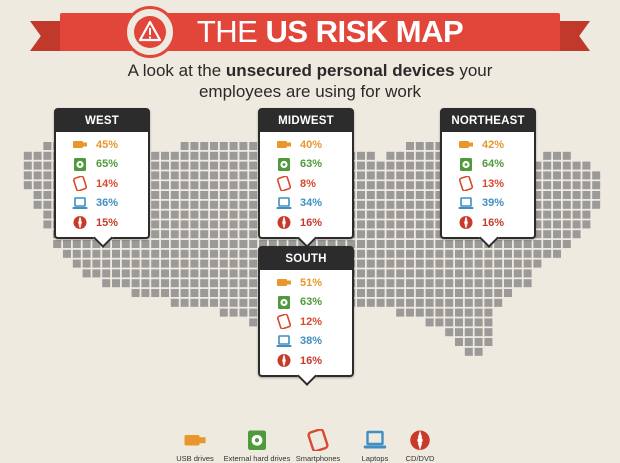  What do you see at coordinates (102, 165) in the screenshot?
I see `stat-row-hdd: 65%` at bounding box center [102, 165].